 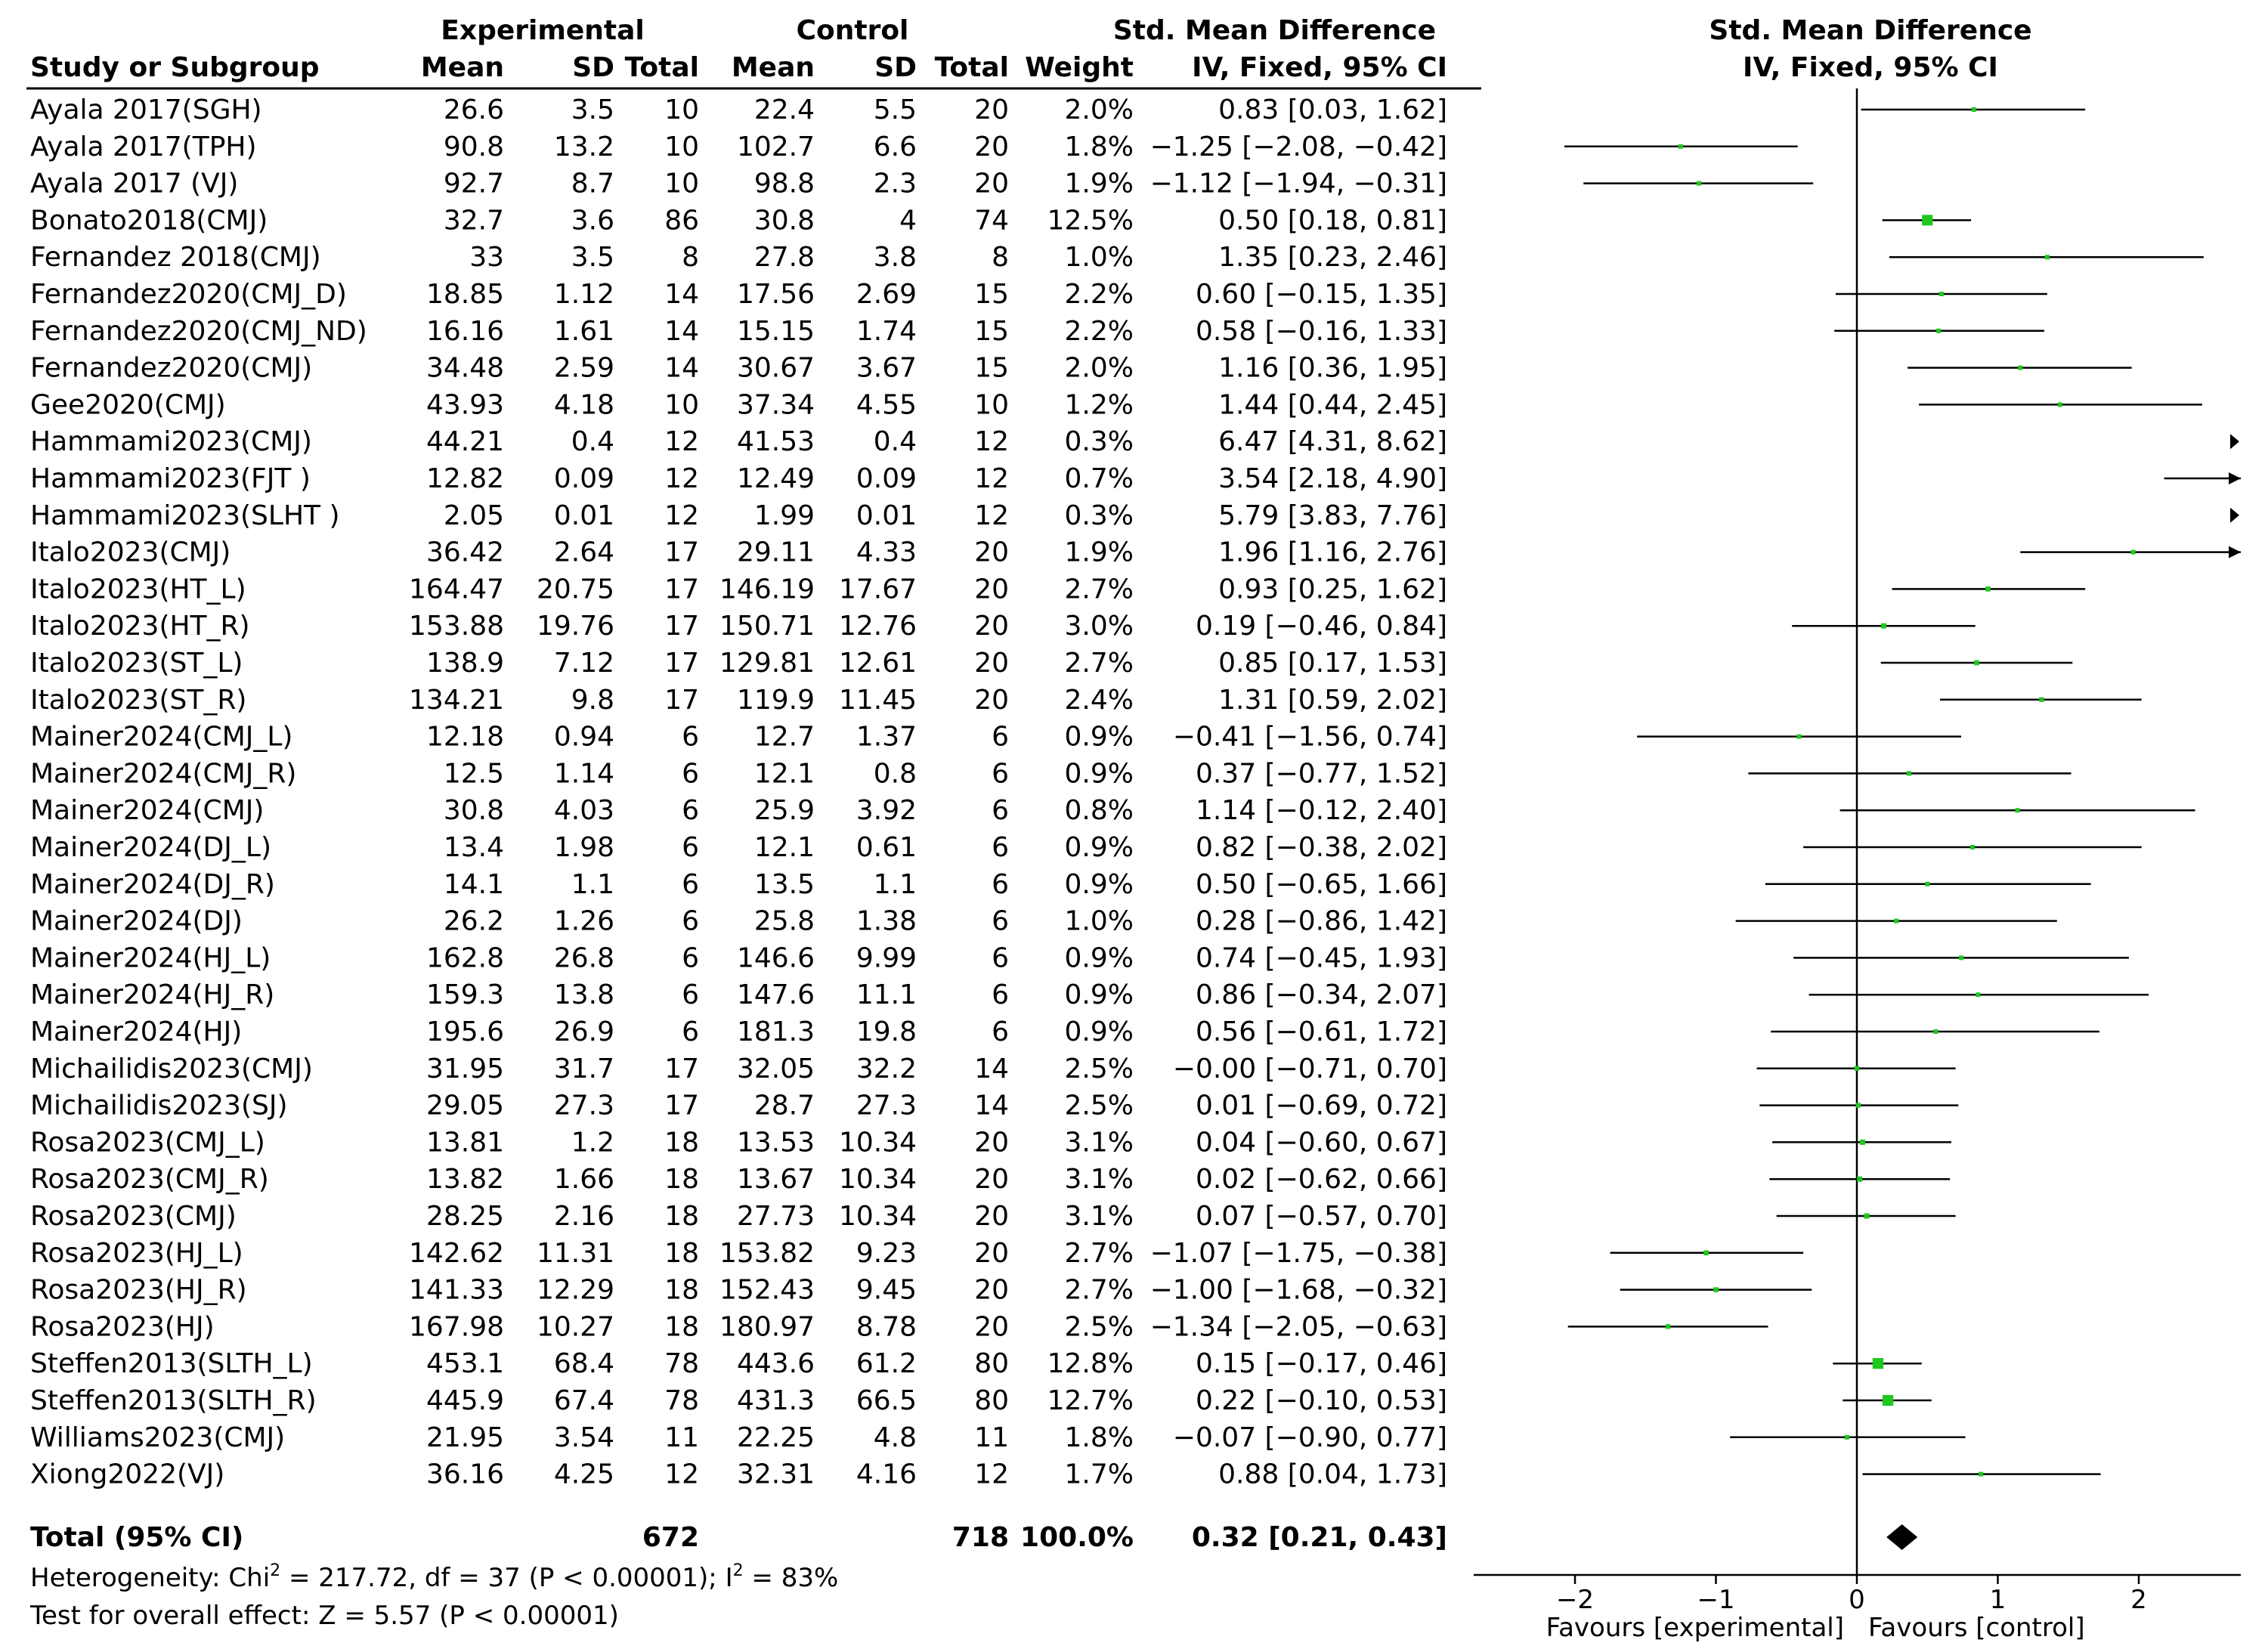 What do you see at coordinates (776, 441) in the screenshot?
I see `ctl-mean: 41.53` at bounding box center [776, 441].